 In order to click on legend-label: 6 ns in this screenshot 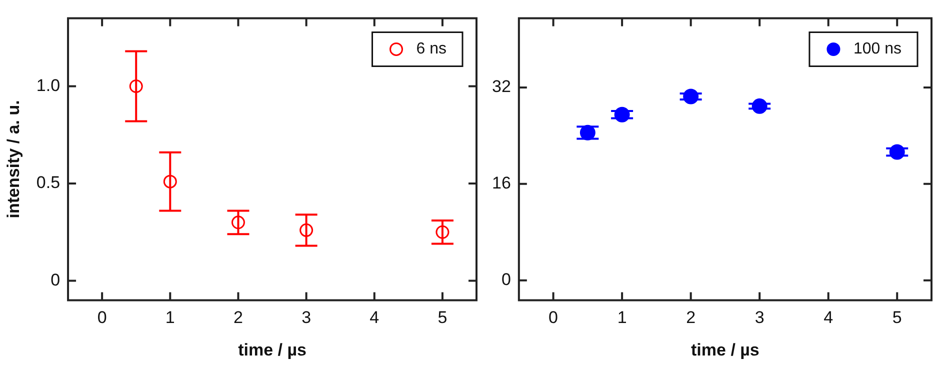, I will do `click(431, 49)`.